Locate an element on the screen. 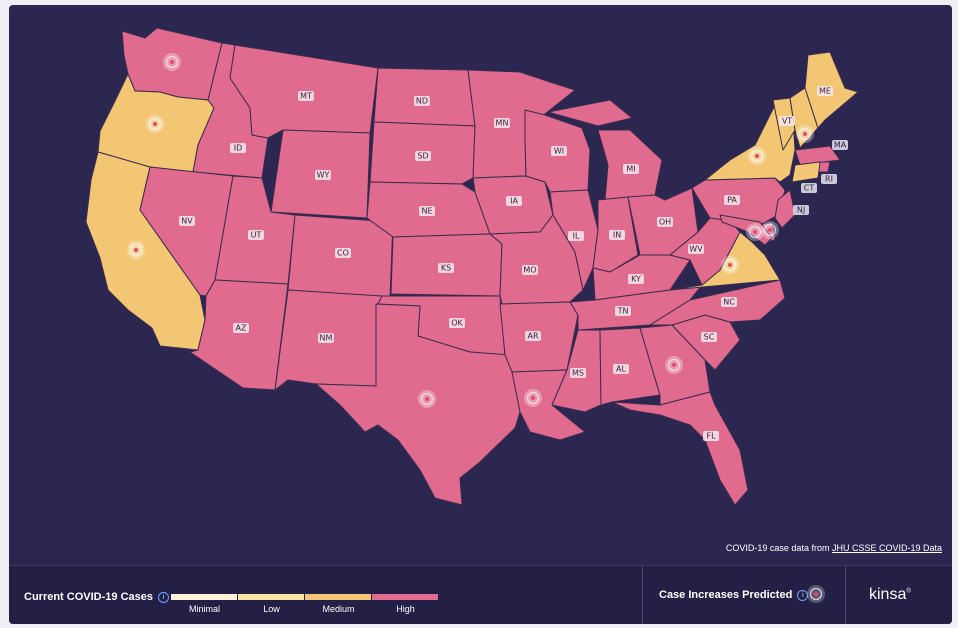  svg-text: KS is located at coordinates (446, 268).